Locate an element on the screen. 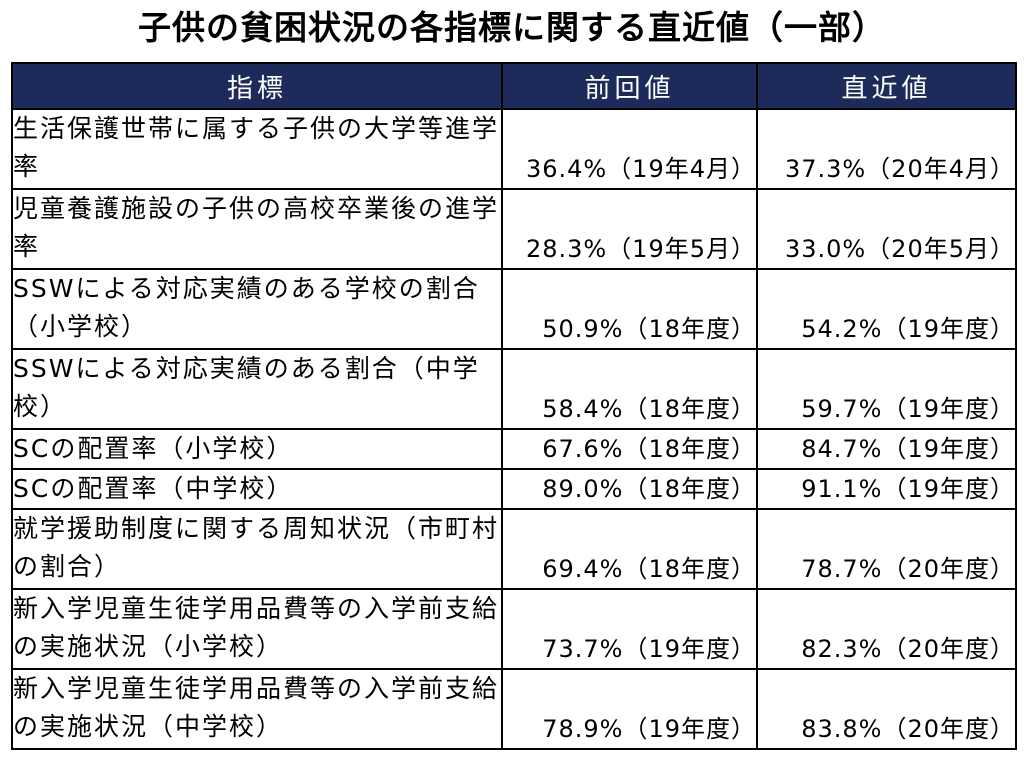 Image resolution: width=1024 pixels, height=768 pixels. previous-value-cell: 69.4%（18年度） is located at coordinates (629, 549).